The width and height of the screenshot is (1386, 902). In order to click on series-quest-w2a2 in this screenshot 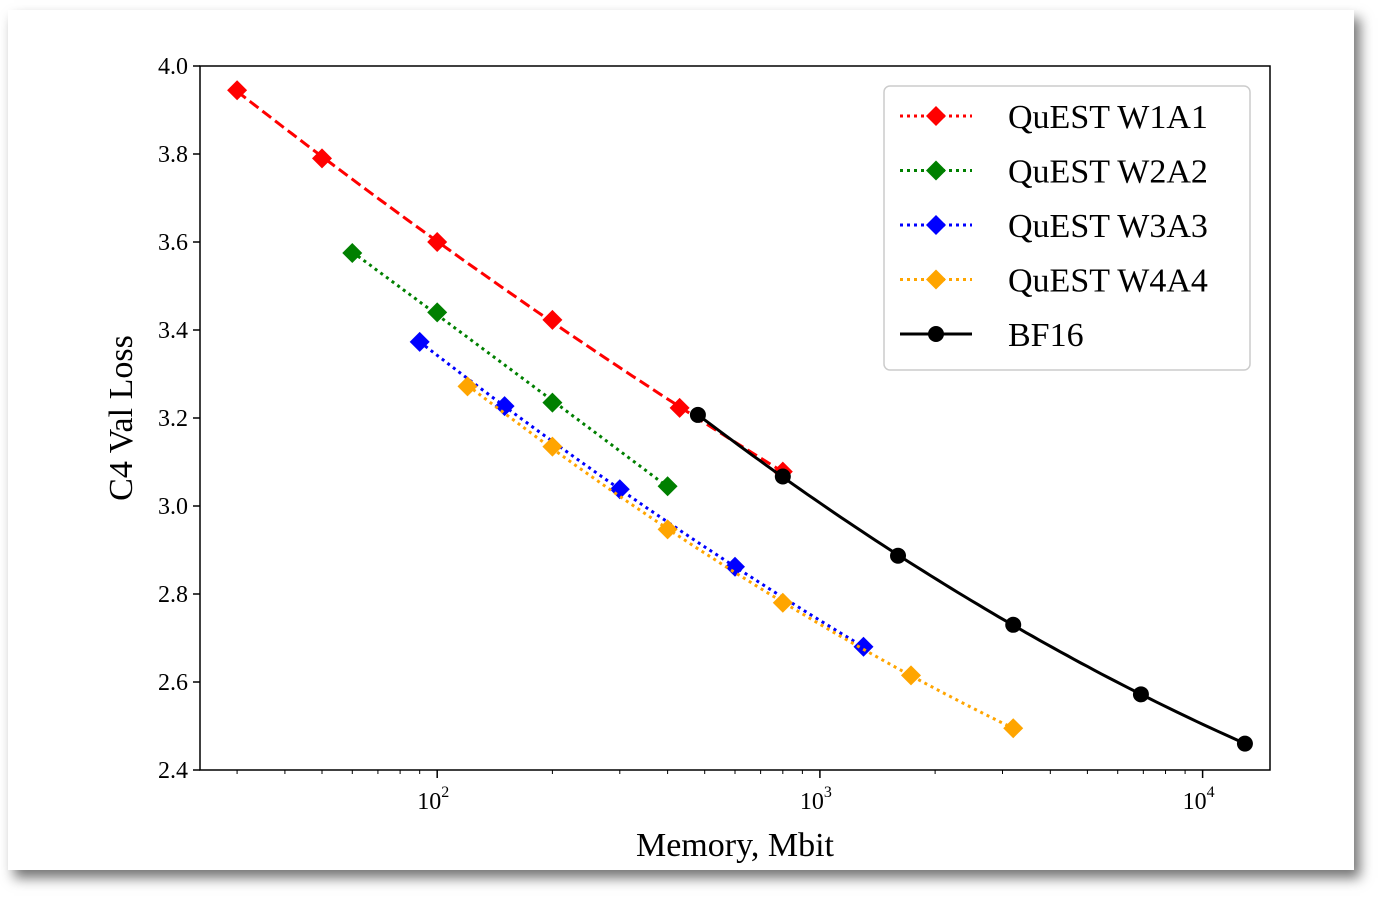, I will do `click(510, 370)`.